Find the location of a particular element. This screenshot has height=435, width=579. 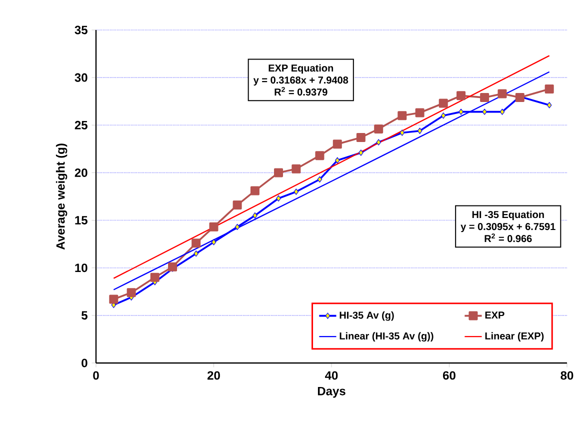

y-tick-label: 35 is located at coordinates (81, 30).